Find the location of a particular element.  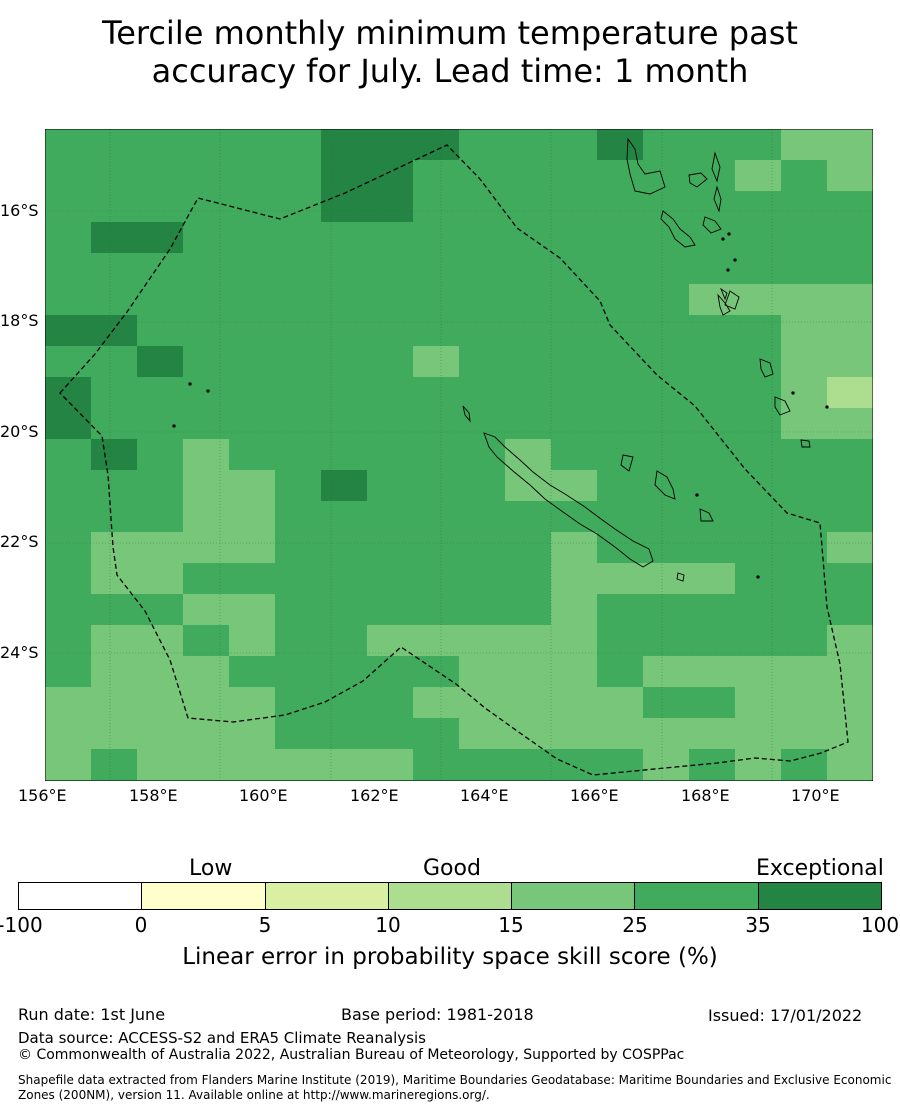

lon-label-162e: 162°E is located at coordinates (374, 795).